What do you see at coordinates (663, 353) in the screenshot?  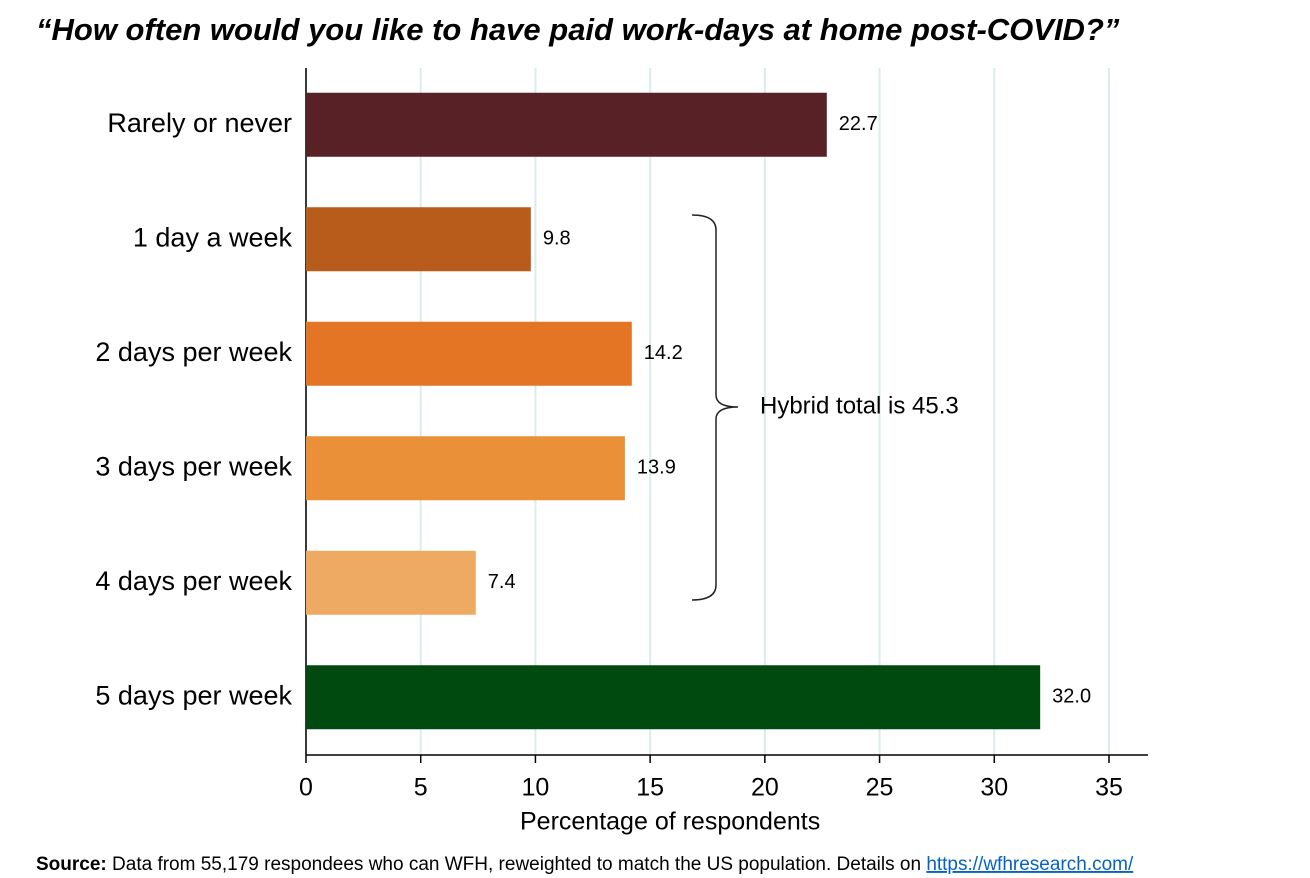 I see `value-label: 14.2` at bounding box center [663, 353].